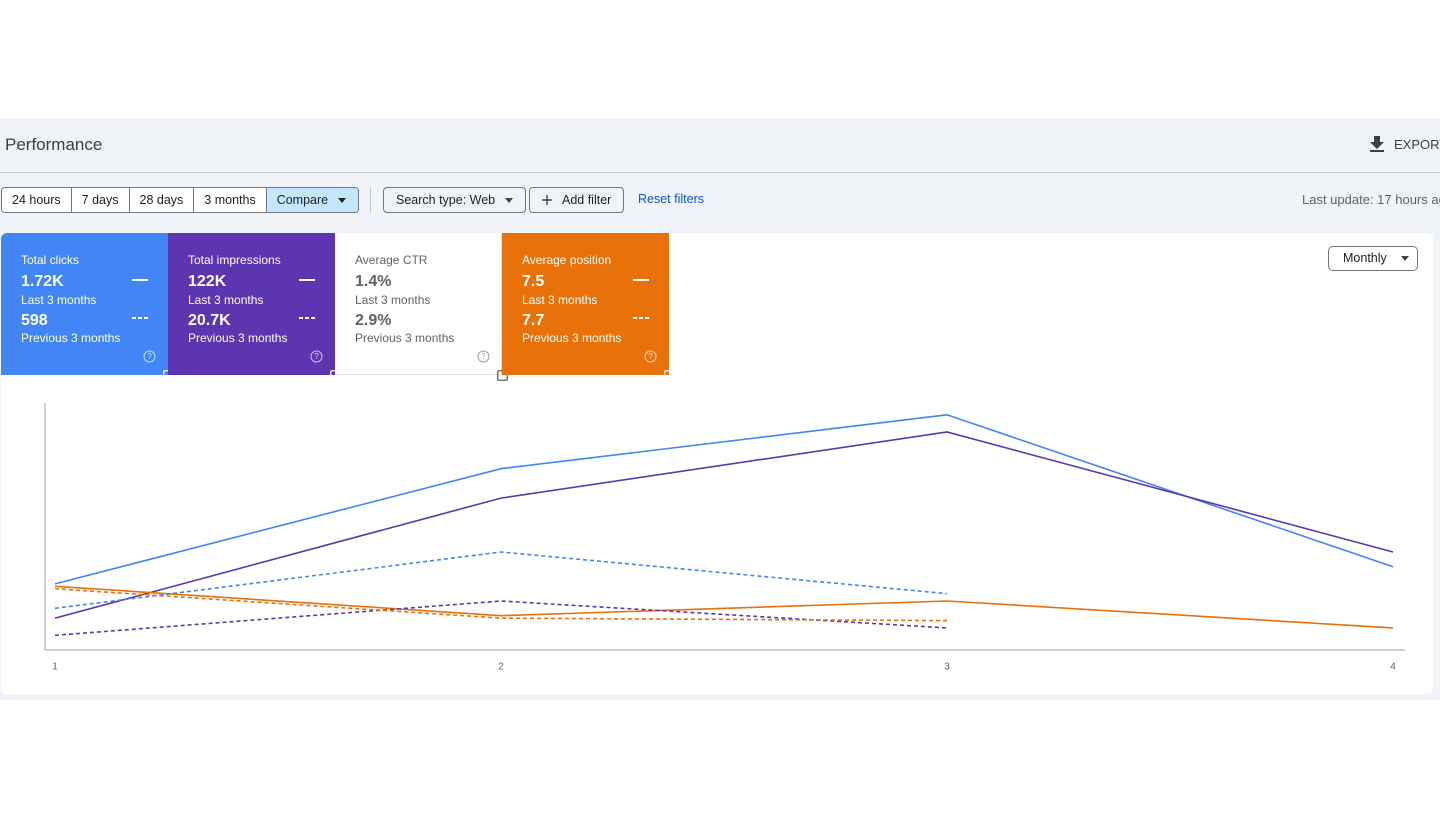 Image resolution: width=1440 pixels, height=820 pixels. What do you see at coordinates (587, 200) in the screenshot?
I see `add-filter-label: Add filter` at bounding box center [587, 200].